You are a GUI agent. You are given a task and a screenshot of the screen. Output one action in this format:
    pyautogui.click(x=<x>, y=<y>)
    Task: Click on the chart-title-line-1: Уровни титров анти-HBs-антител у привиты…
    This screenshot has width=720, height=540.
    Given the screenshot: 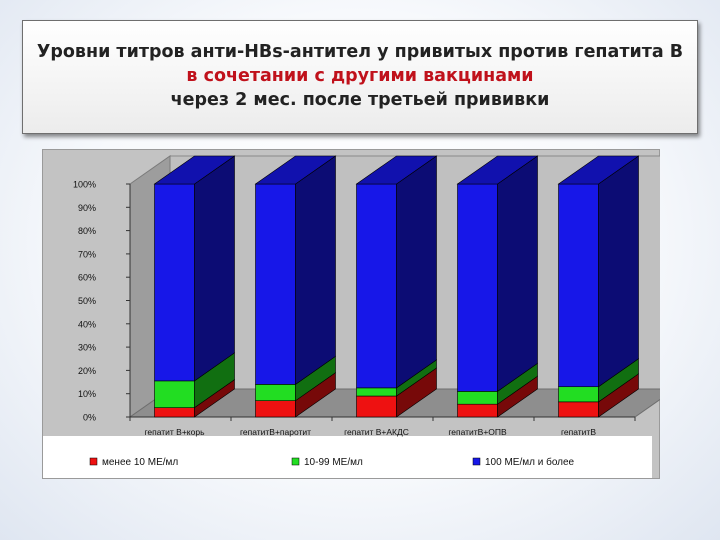 What is the action you would take?
    pyautogui.click(x=360, y=52)
    